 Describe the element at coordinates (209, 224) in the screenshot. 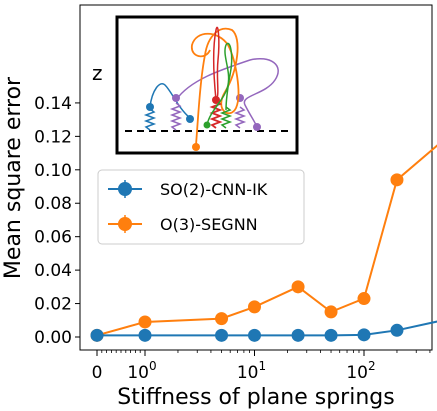

I see `legend-label: O(3)-SEGNN` at that location.